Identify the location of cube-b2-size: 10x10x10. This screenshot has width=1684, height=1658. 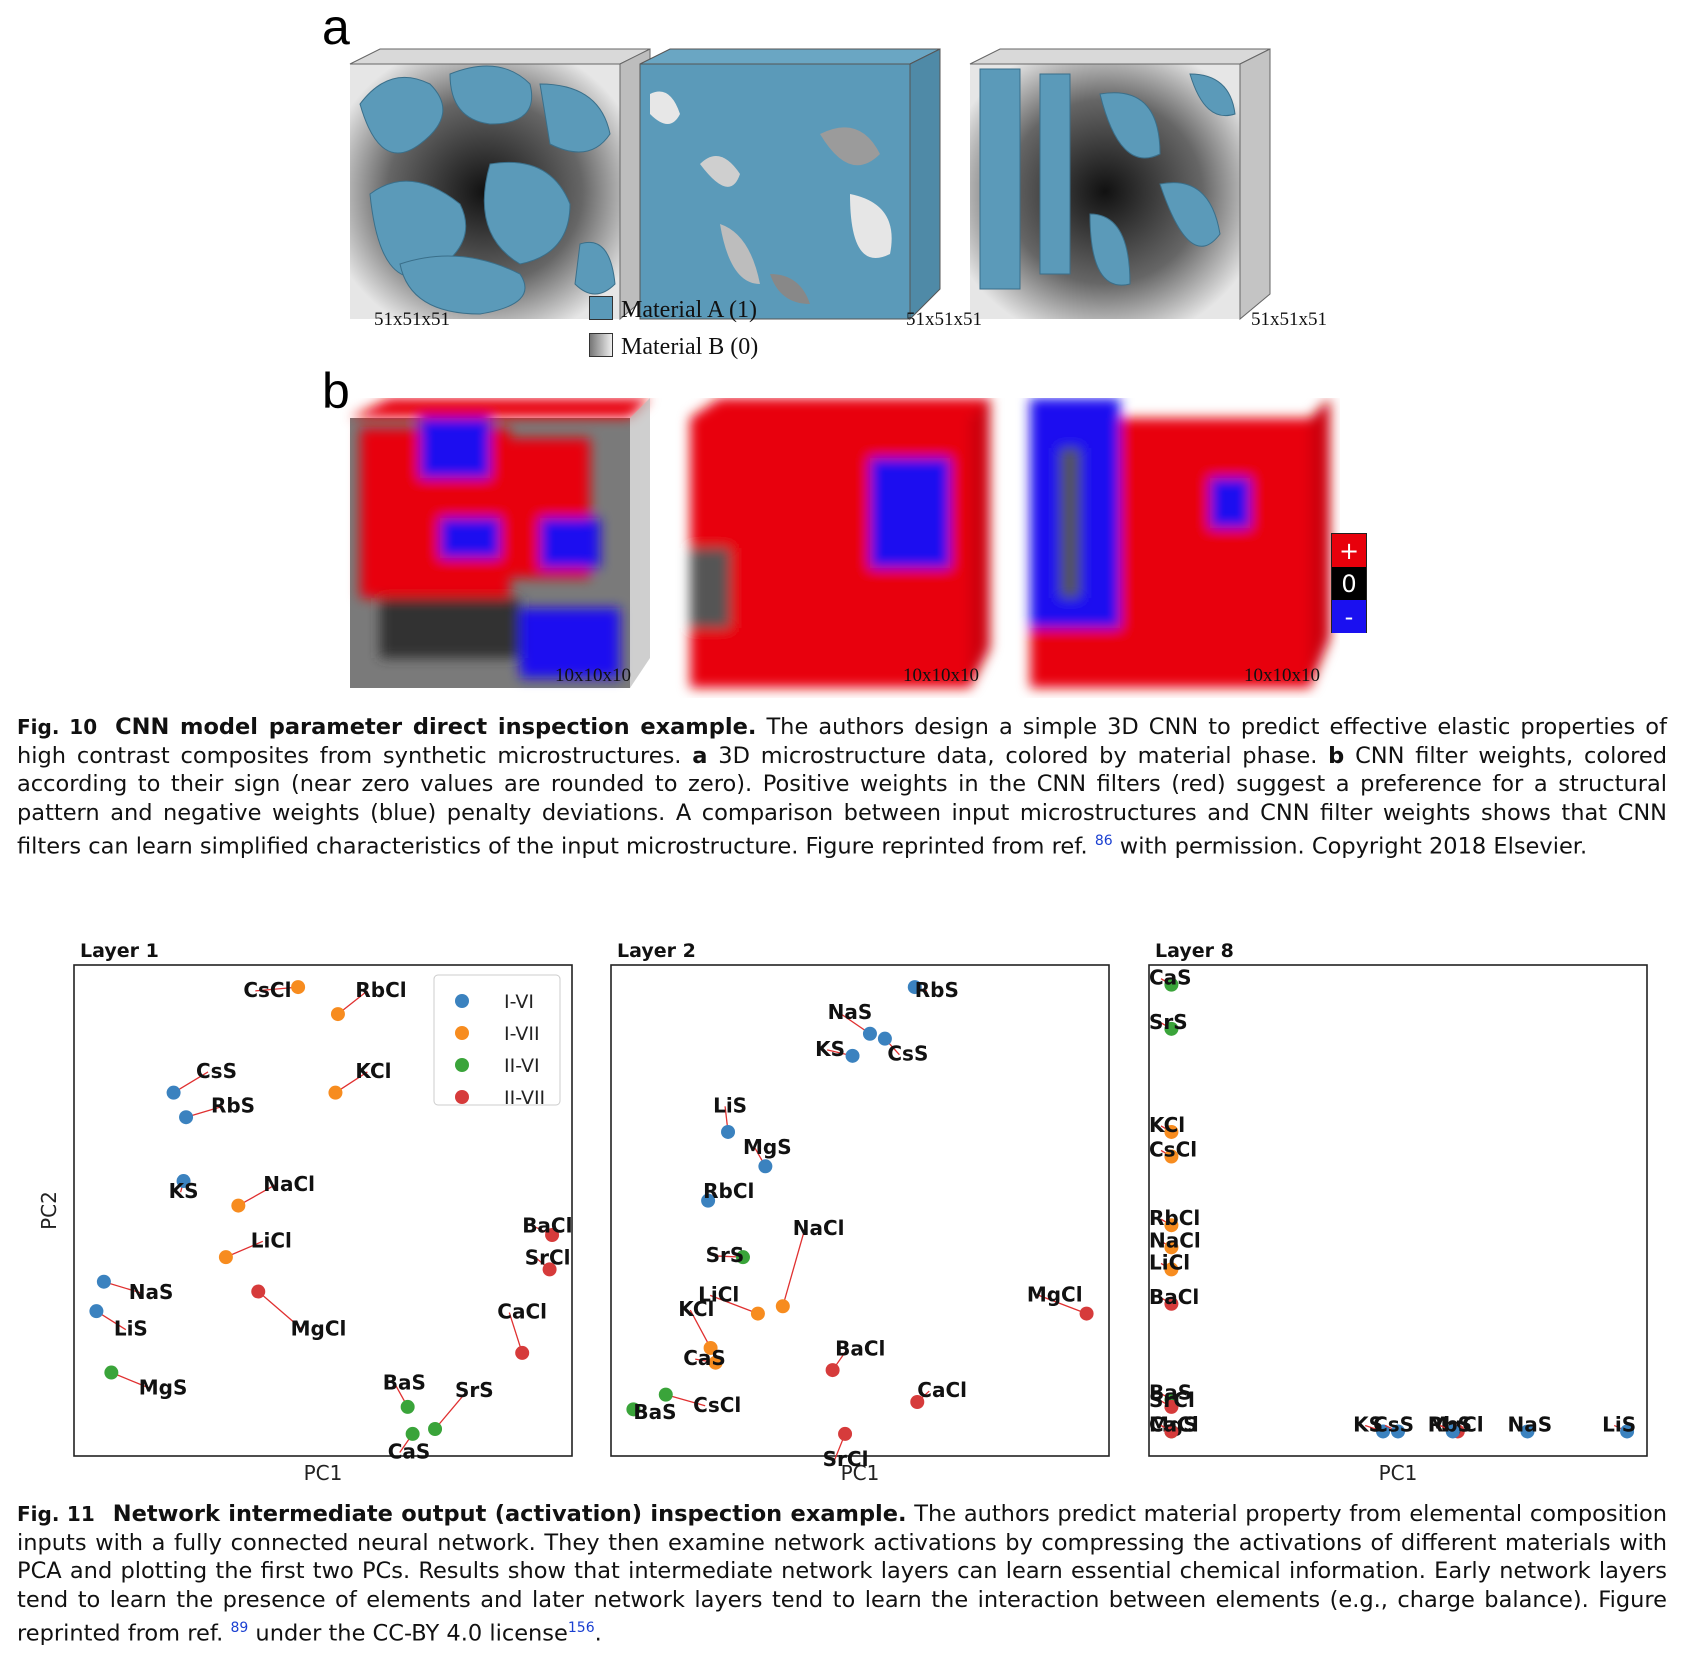
(941, 675).